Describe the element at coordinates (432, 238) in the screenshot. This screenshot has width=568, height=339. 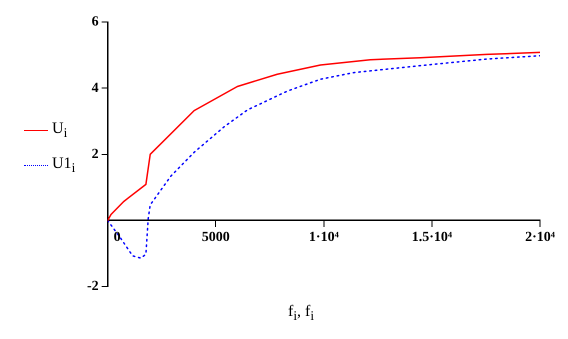
I see `x-tick-label: 1.5·10⁴` at that location.